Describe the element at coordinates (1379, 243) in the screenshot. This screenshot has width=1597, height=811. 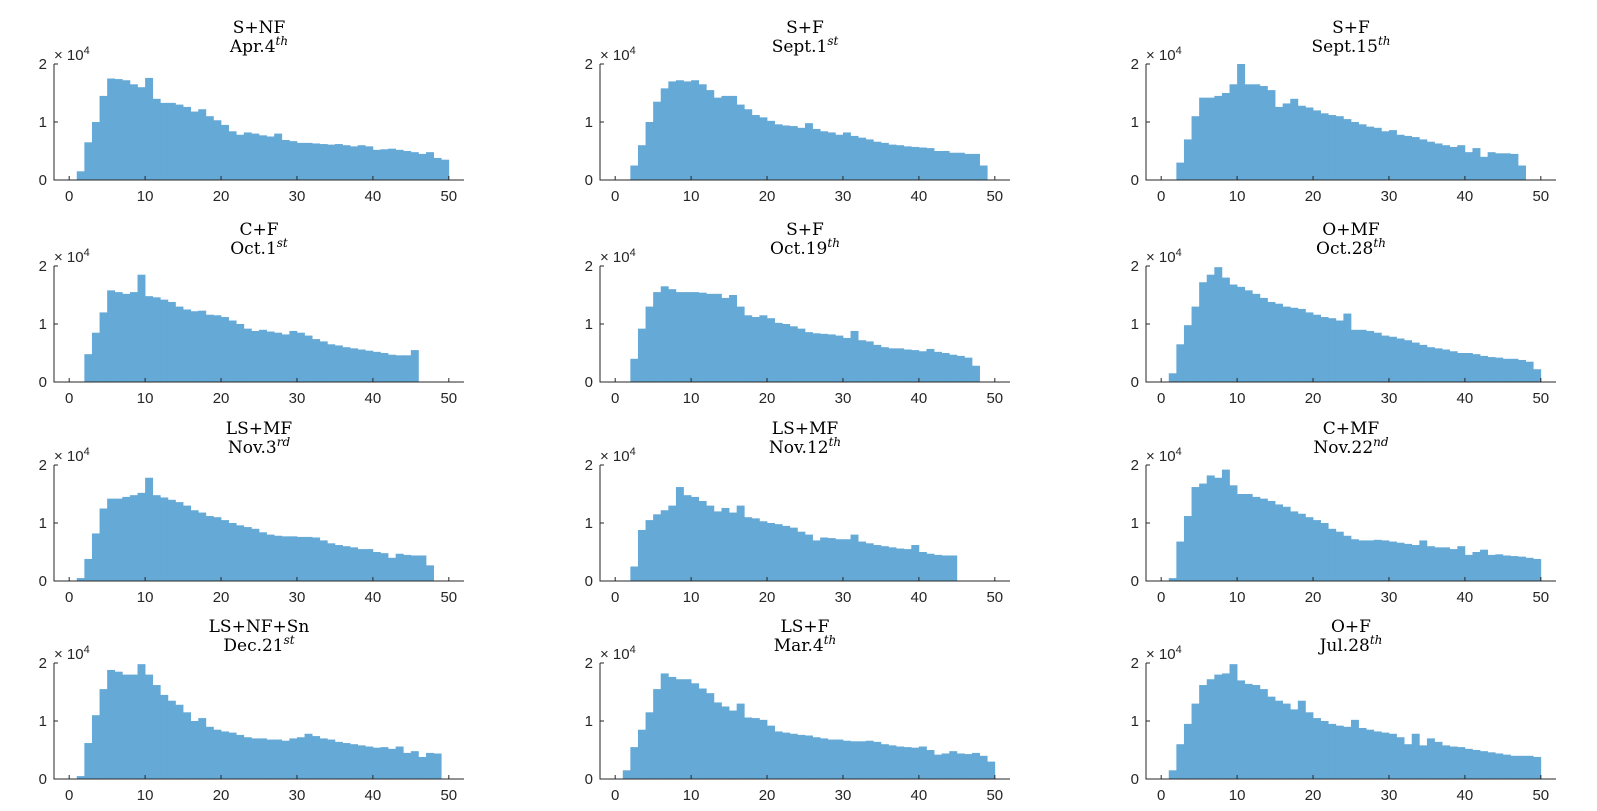
I see `panel-subtitle-ordinal: th` at that location.